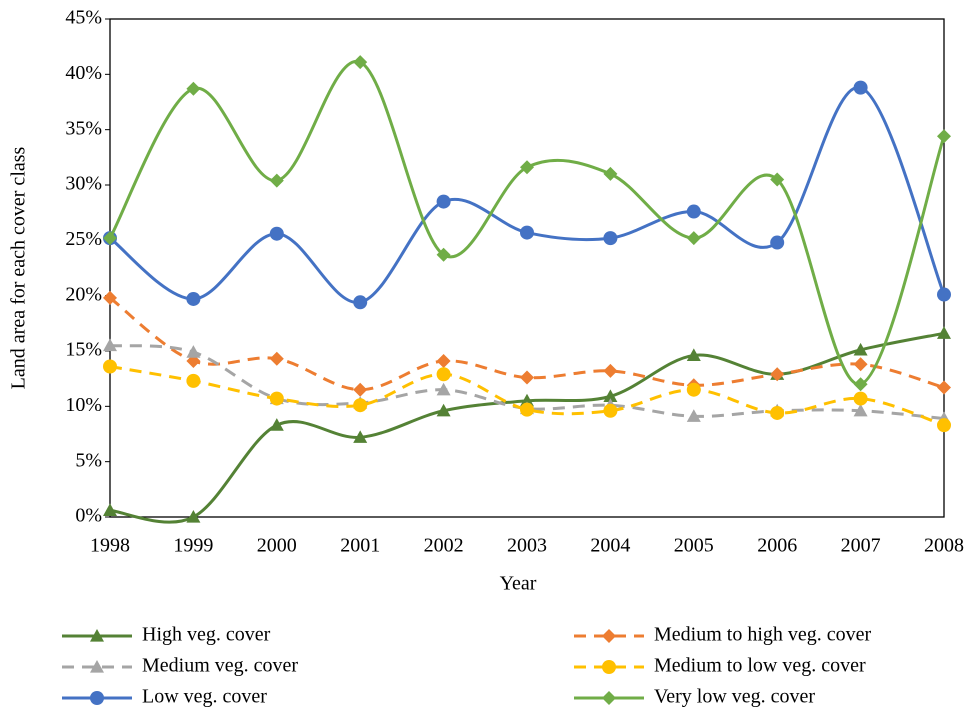 This screenshot has width=968, height=712. Describe the element at coordinates (193, 546) in the screenshot. I see `x-tick-label: 1999` at that location.